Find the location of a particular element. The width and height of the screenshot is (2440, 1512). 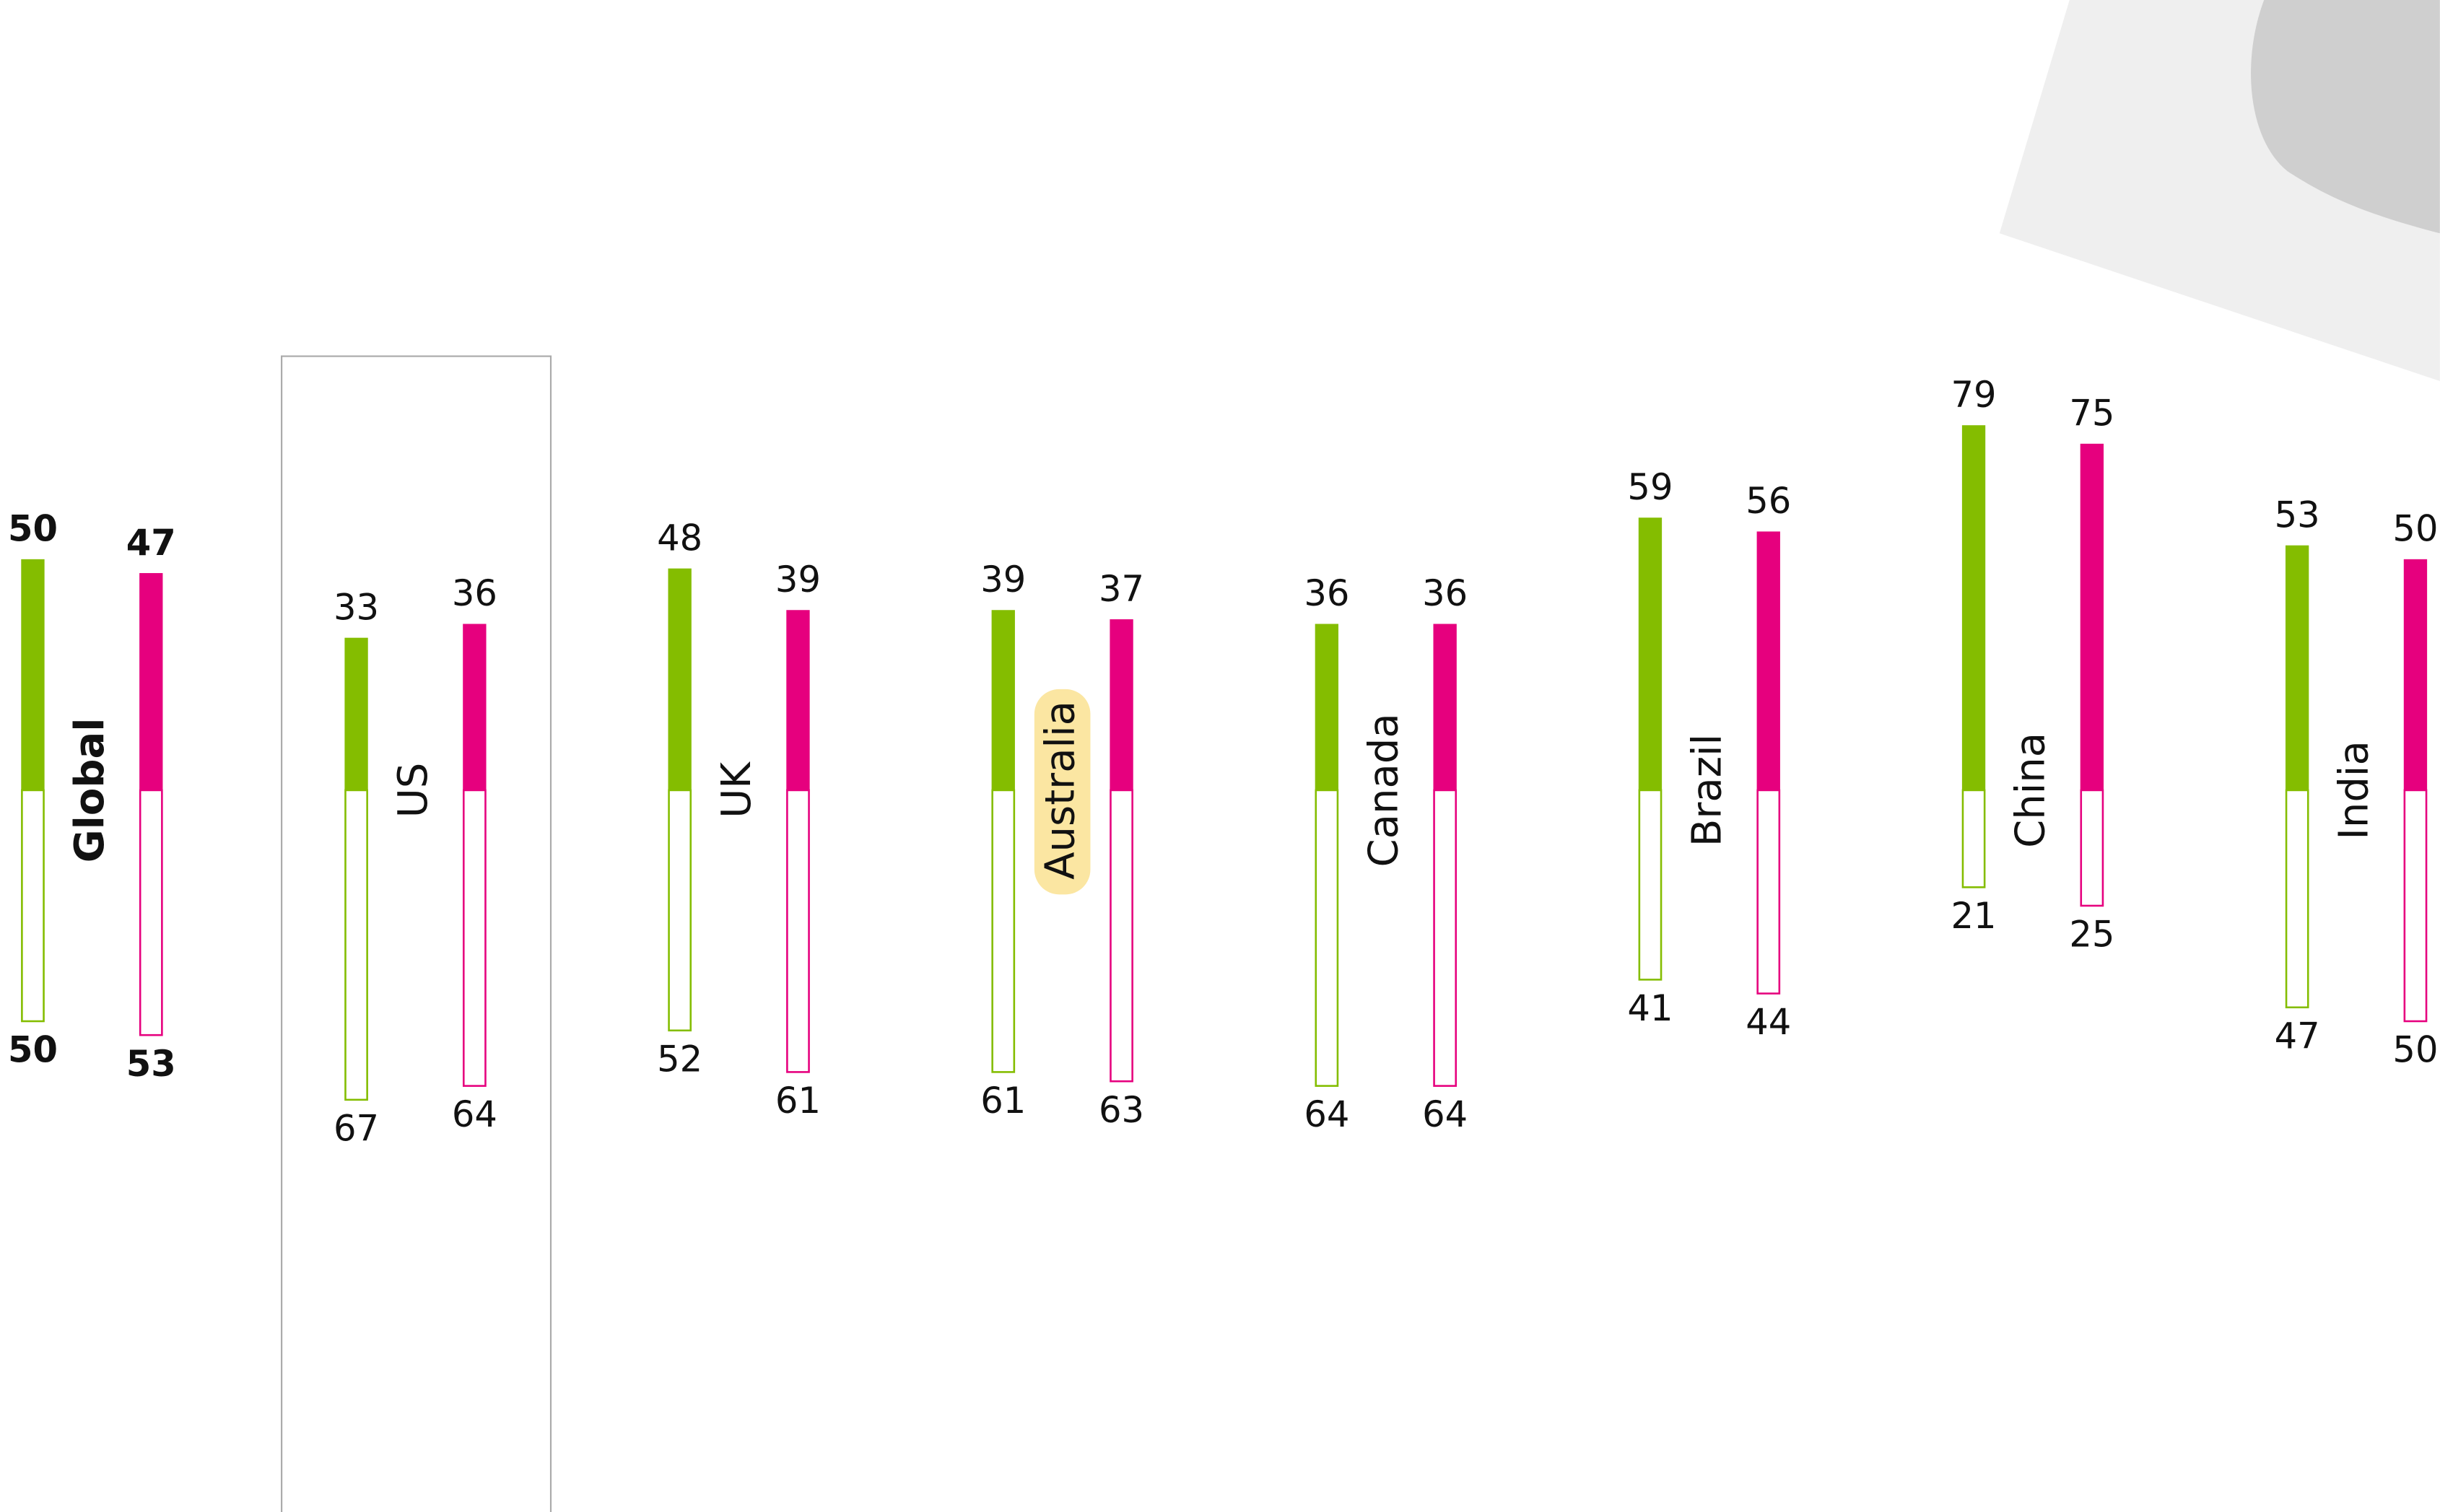

lower-value-label: 21 is located at coordinates (1974, 916).